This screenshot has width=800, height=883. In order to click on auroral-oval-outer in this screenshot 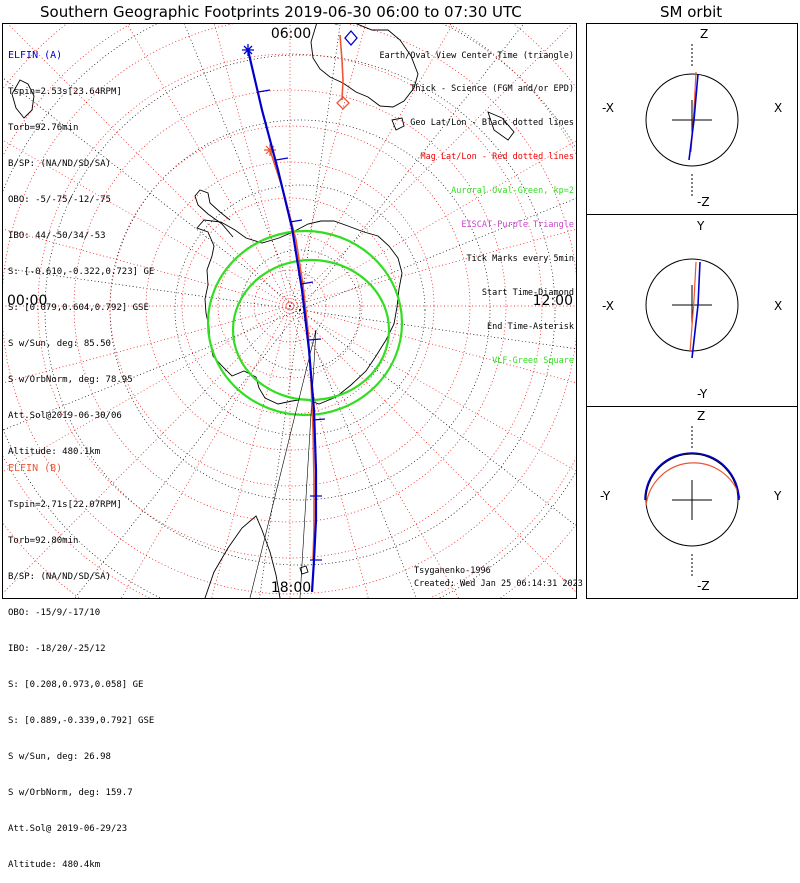, I will do `click(305, 323)`.